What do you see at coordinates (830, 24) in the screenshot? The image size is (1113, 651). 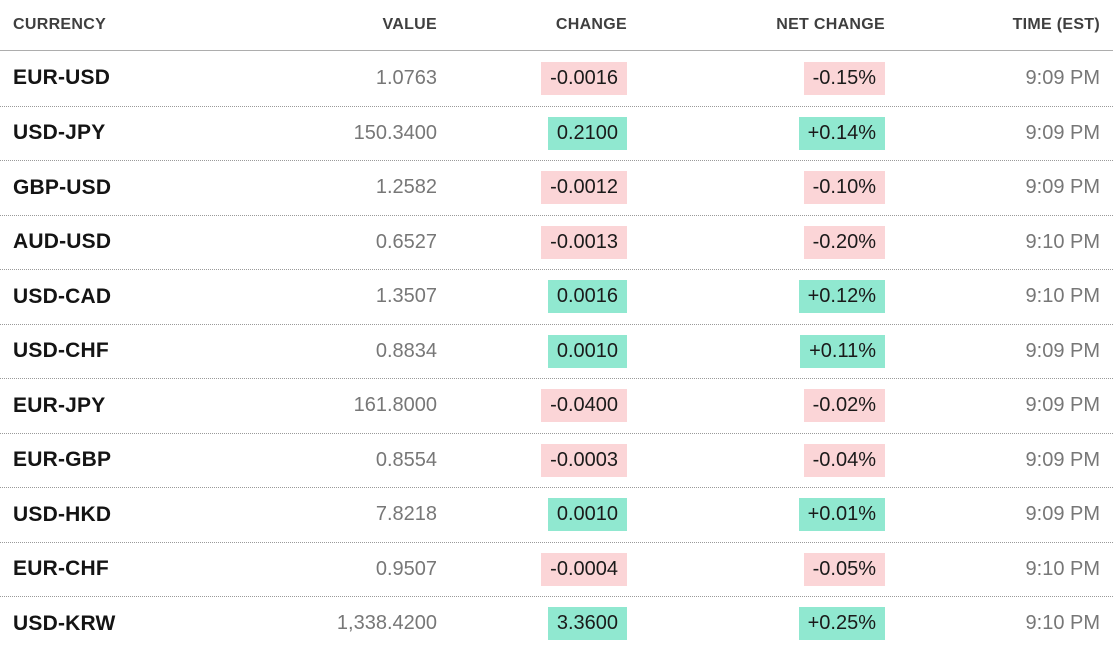 I see `column-header-net-change: NET CHANGE` at bounding box center [830, 24].